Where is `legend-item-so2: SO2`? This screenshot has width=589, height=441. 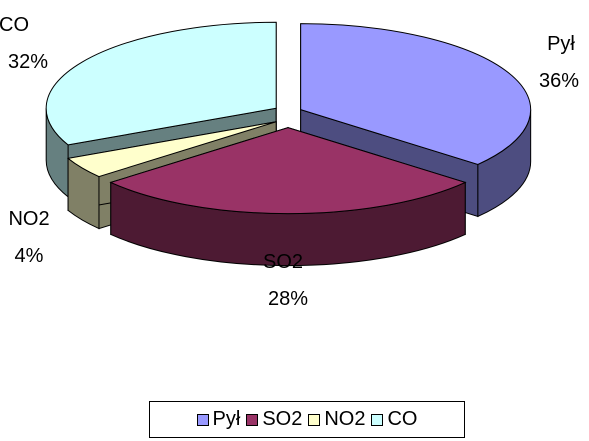 legend-item-so2: SO2 is located at coordinates (274, 419).